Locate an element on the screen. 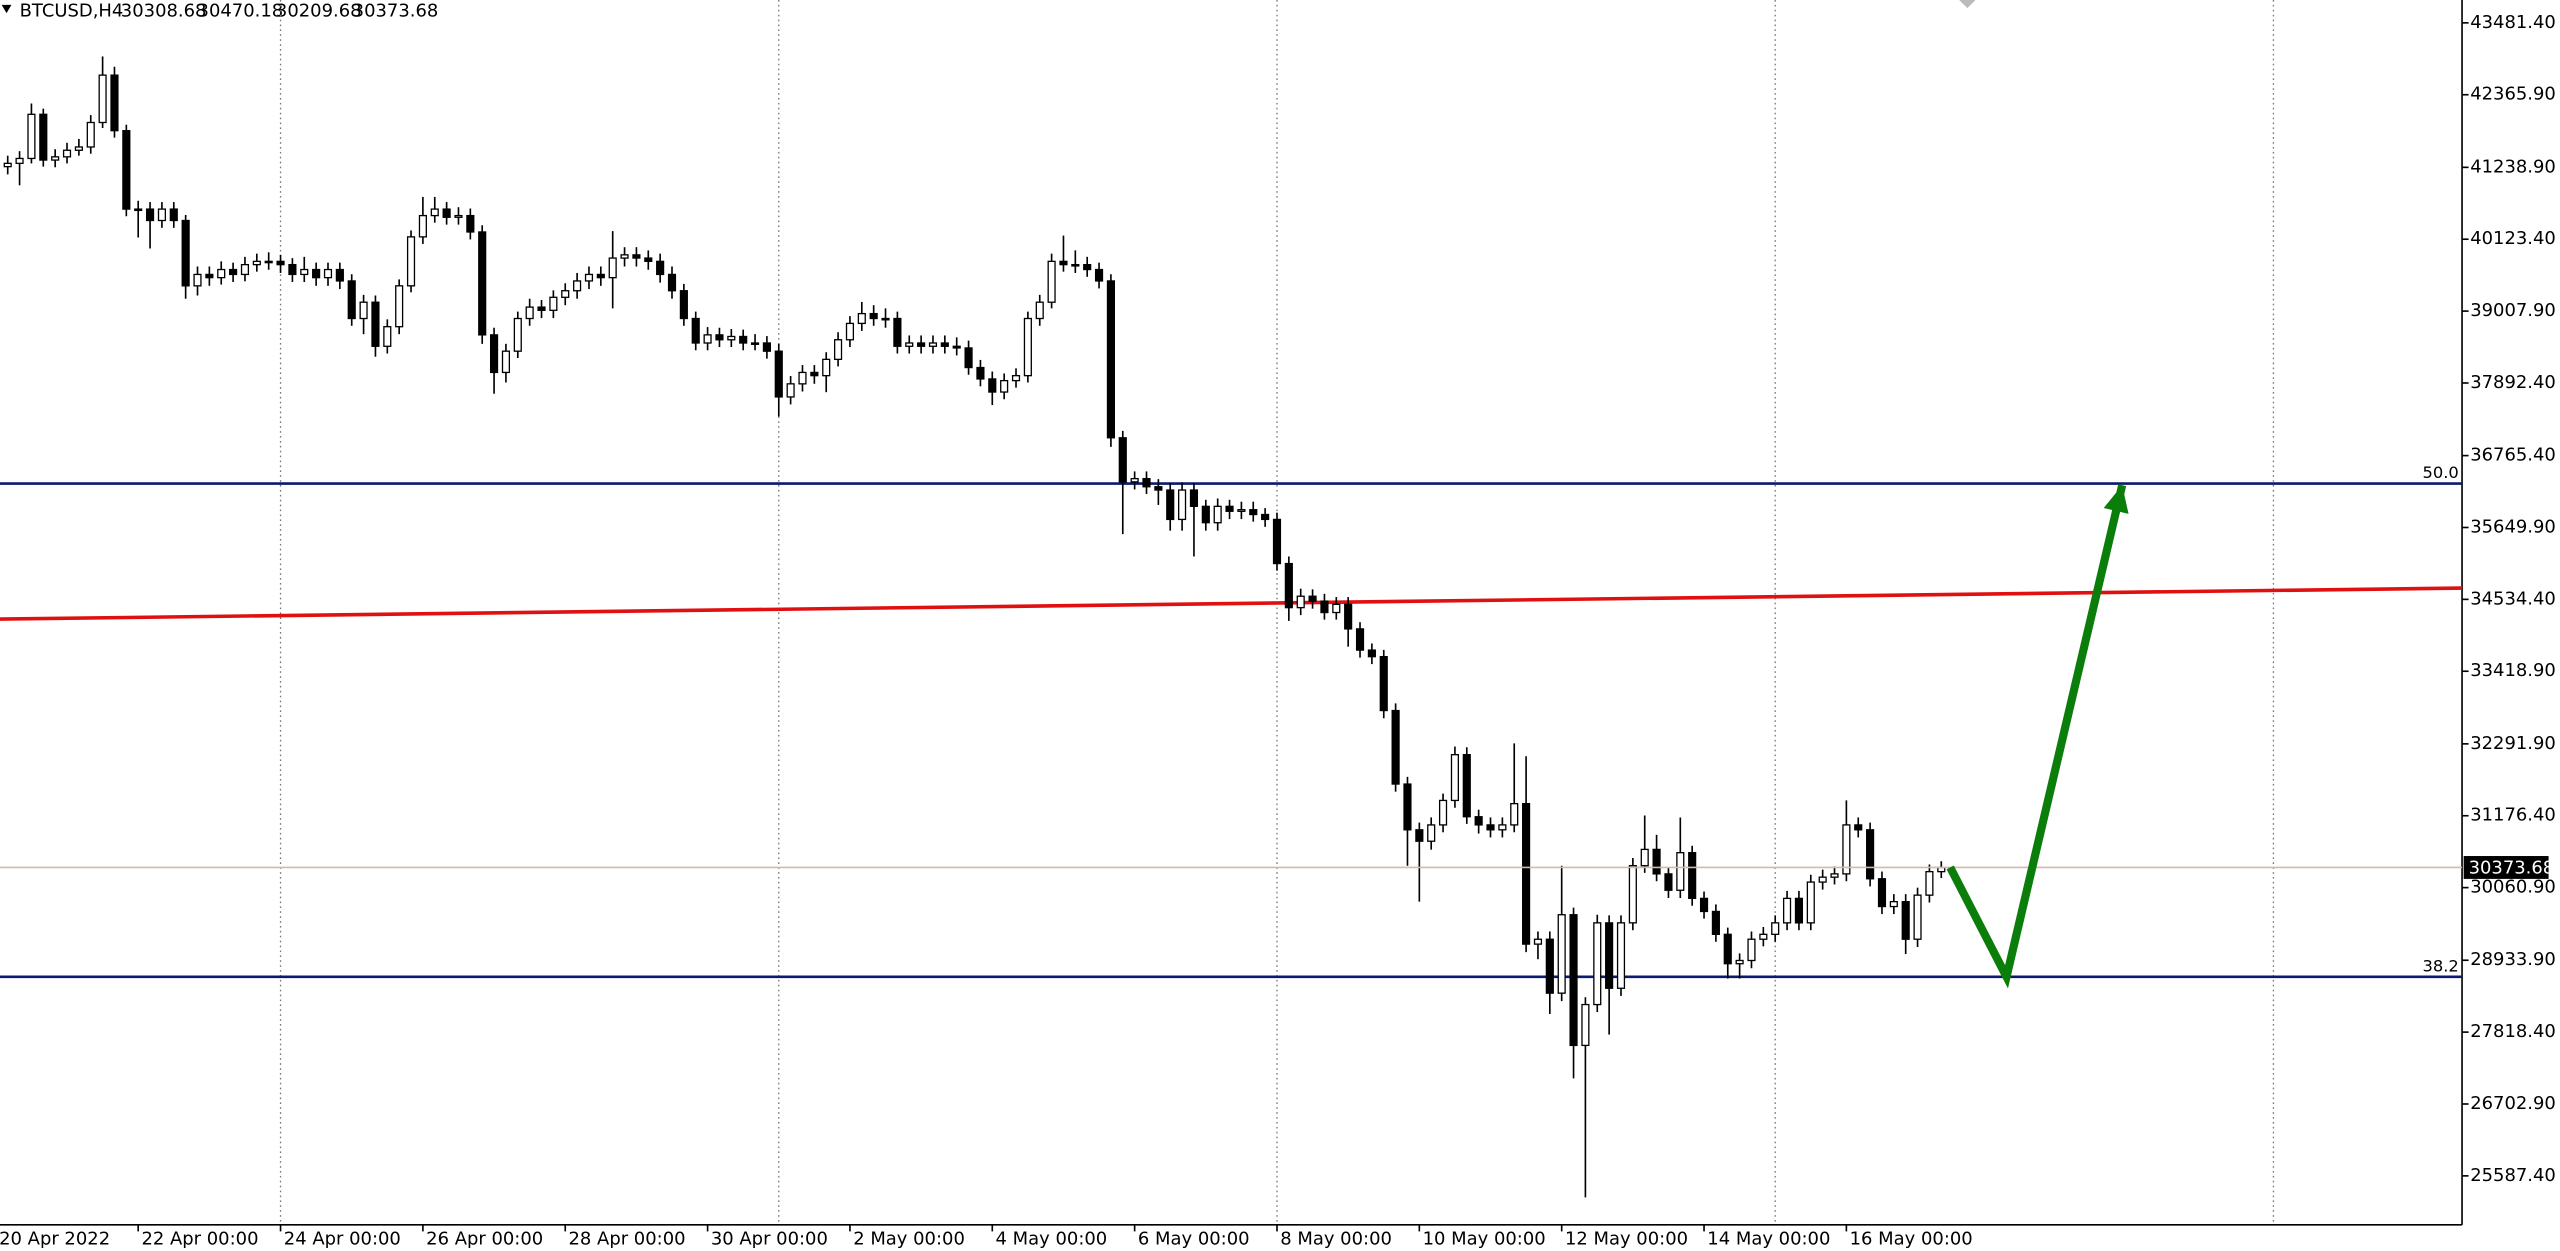 The width and height of the screenshot is (2560, 1251). x-tick-label: 26 Apr 00:00 is located at coordinates (484, 1239).